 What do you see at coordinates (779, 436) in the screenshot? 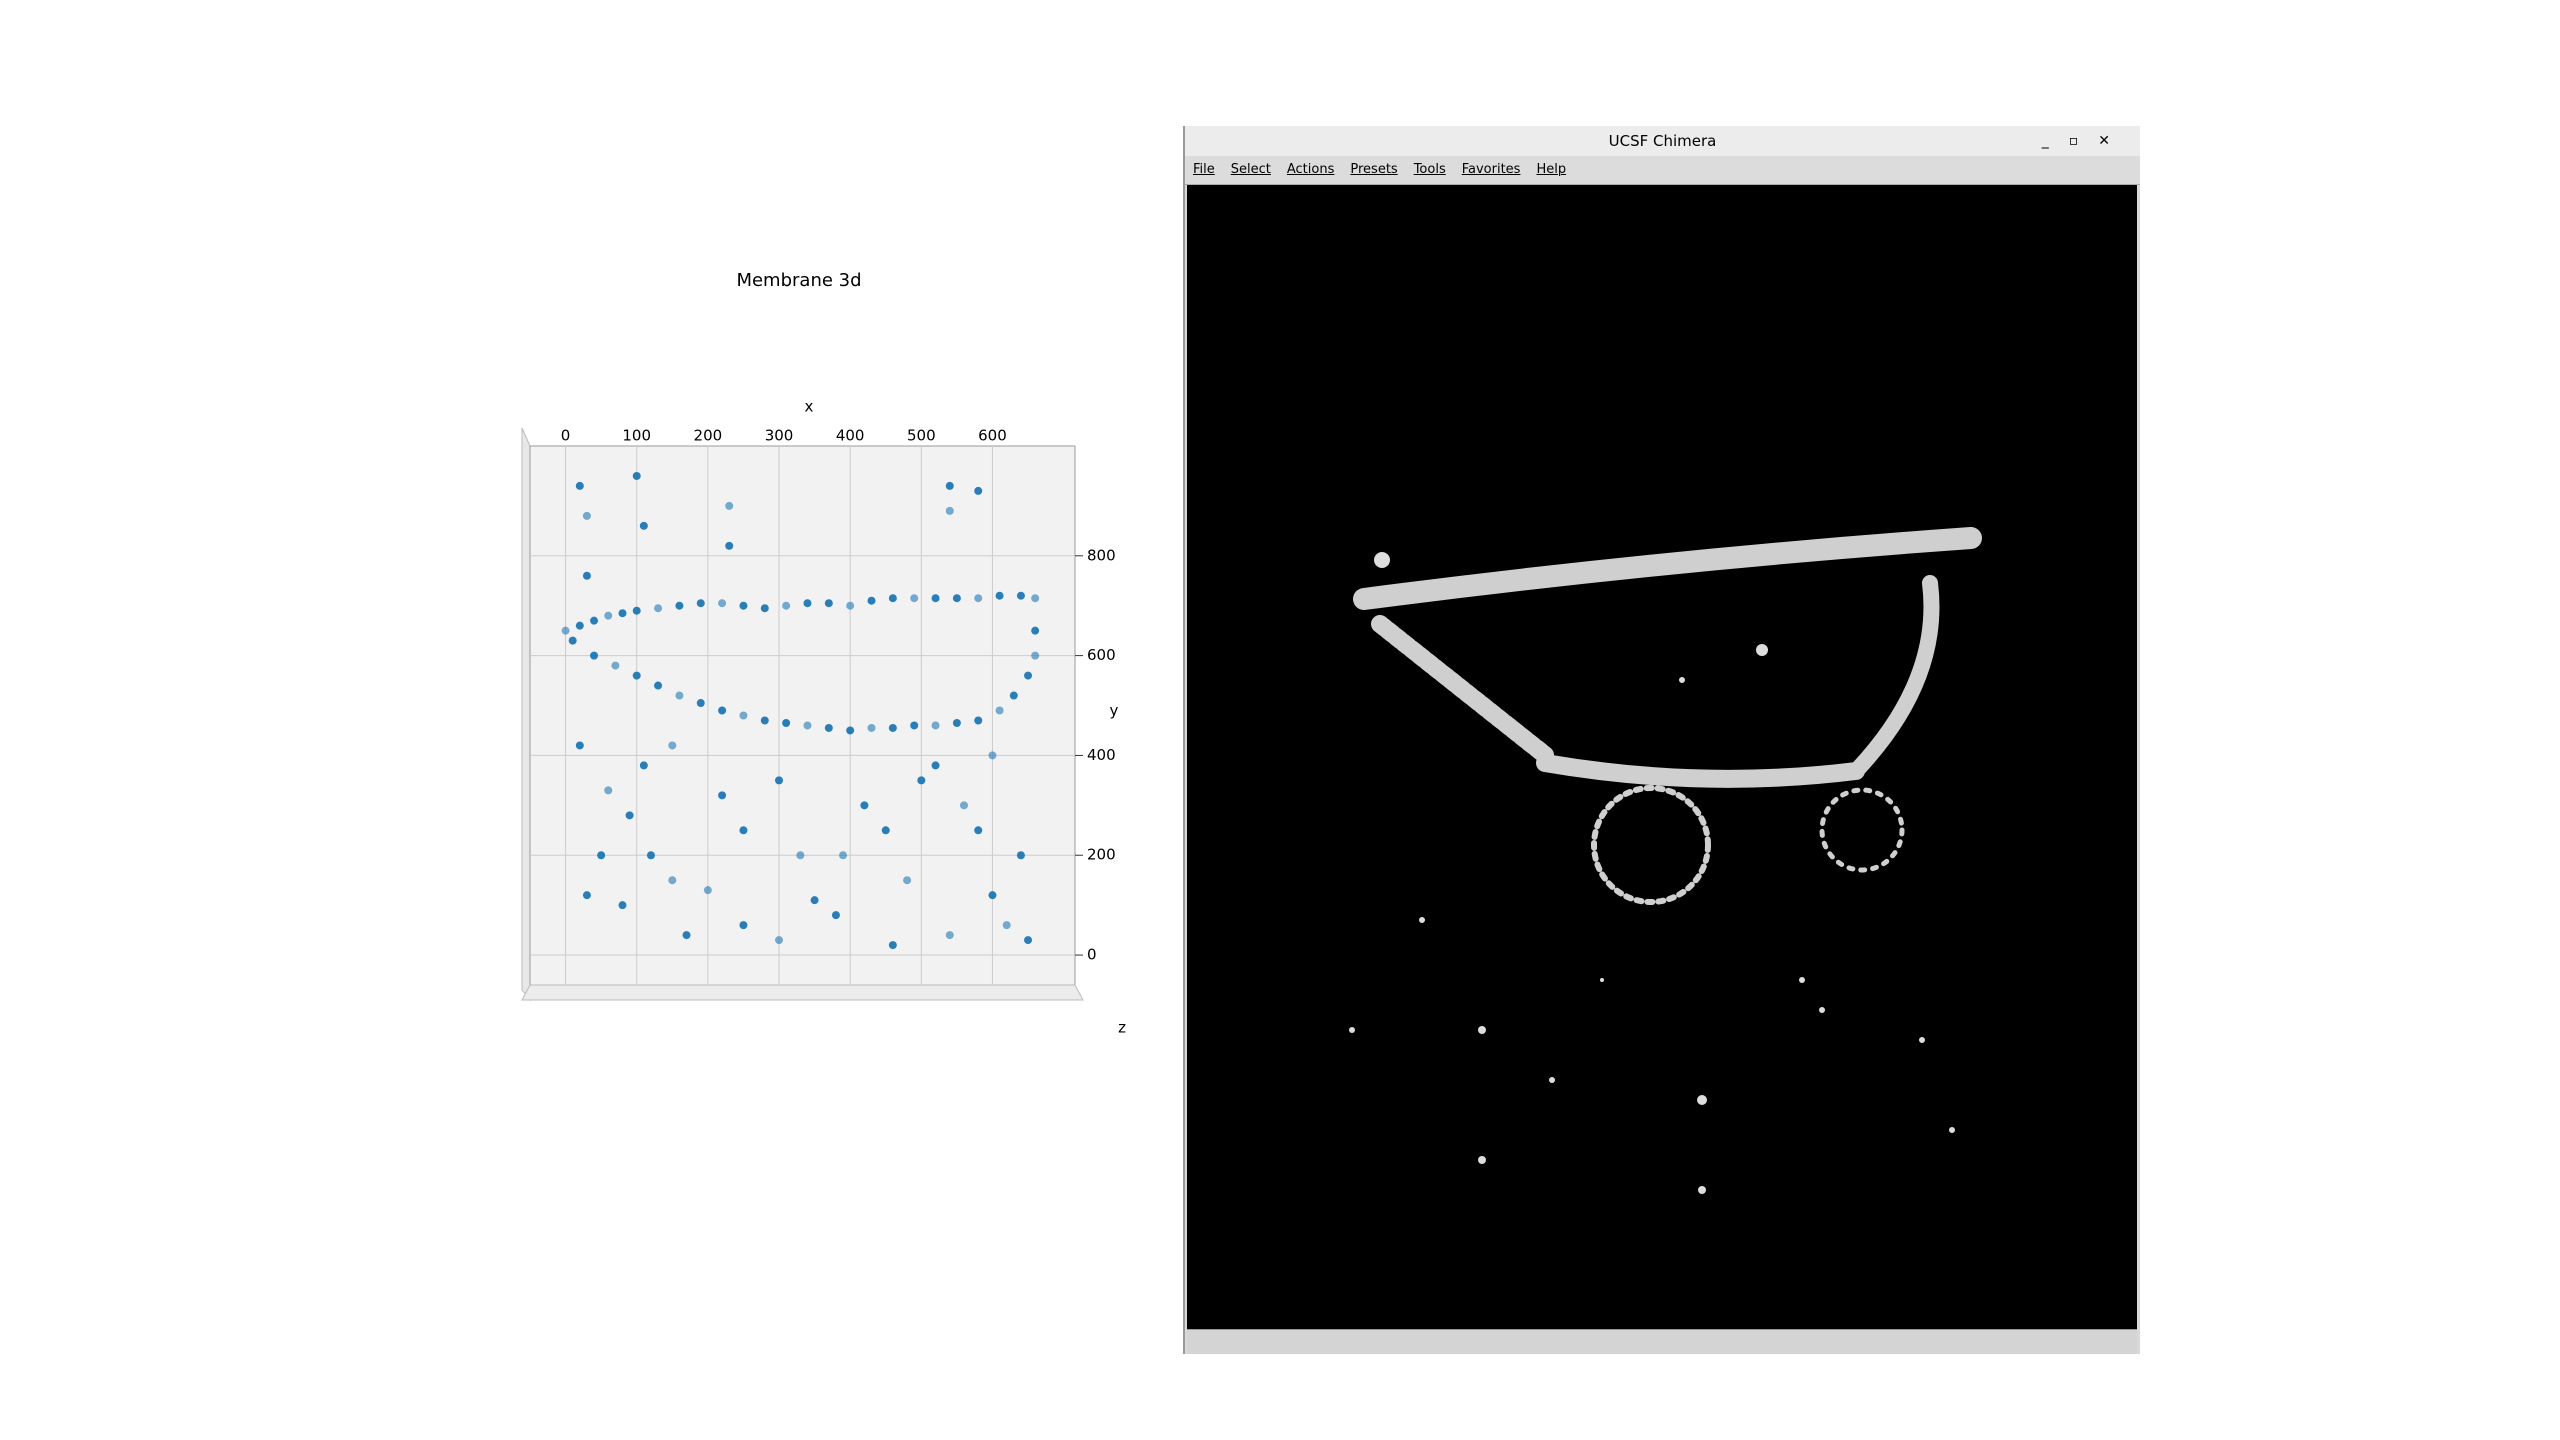
I see `x-tick-label: 300` at bounding box center [779, 436].